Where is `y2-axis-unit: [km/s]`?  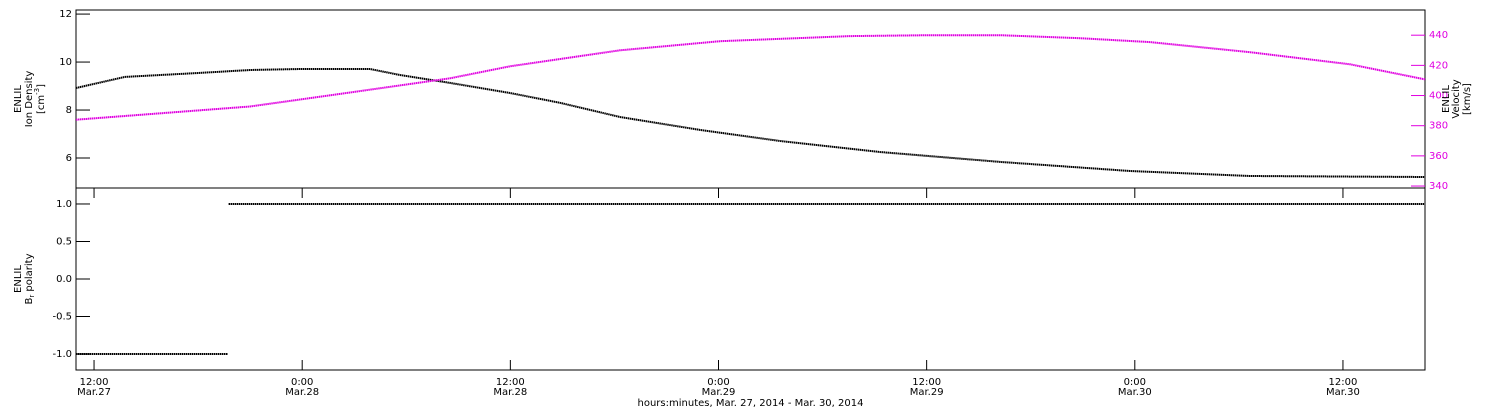 y2-axis-unit: [km/s] is located at coordinates (1467, 99).